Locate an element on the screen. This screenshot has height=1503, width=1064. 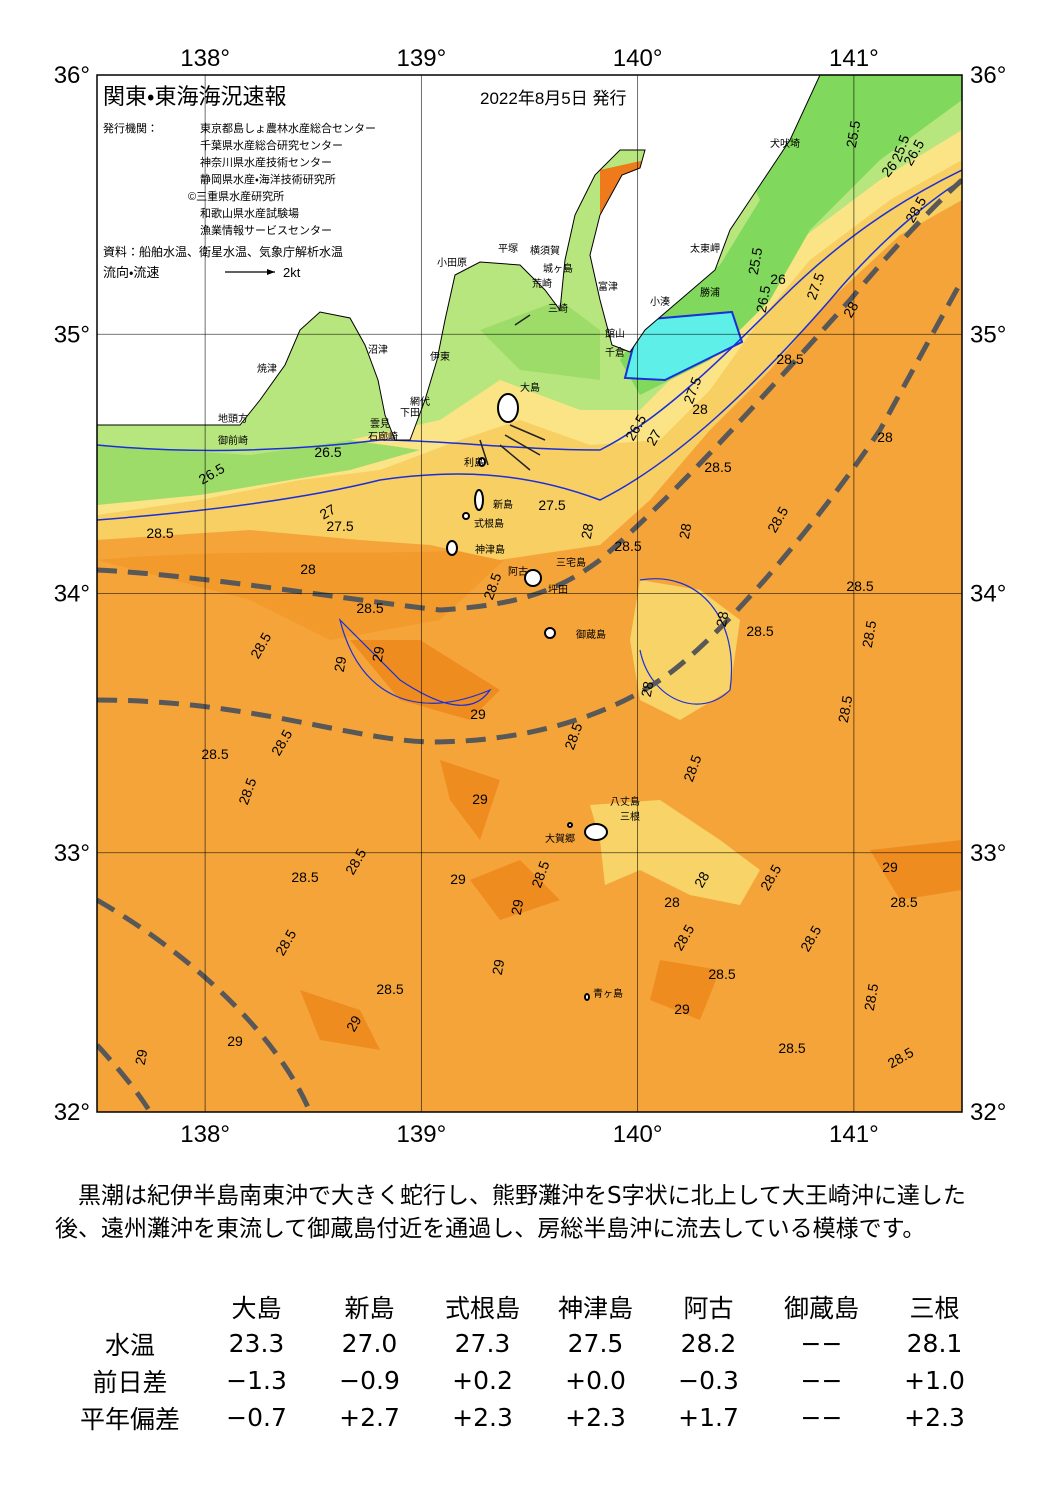
header-row: 大島 新島 式根島 神津島 阿古 御蔵島 三根 is located at coordinates (525, 1306).